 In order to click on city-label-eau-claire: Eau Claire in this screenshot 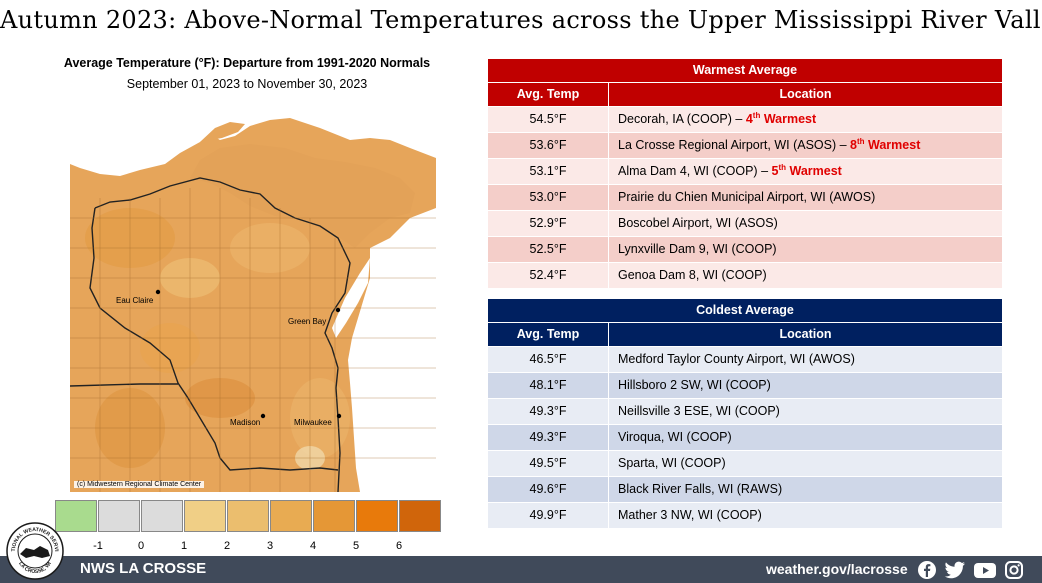, I will do `click(135, 300)`.